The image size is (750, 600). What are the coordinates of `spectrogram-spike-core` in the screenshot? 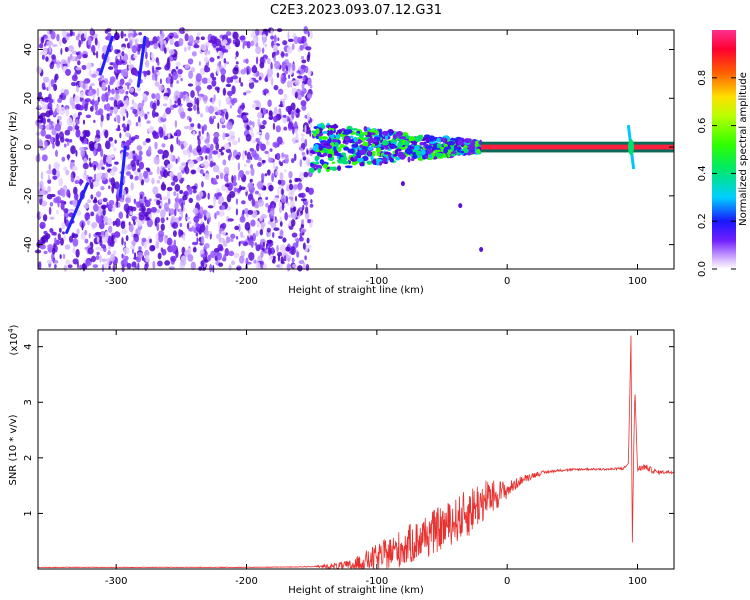 It's located at (630, 147).